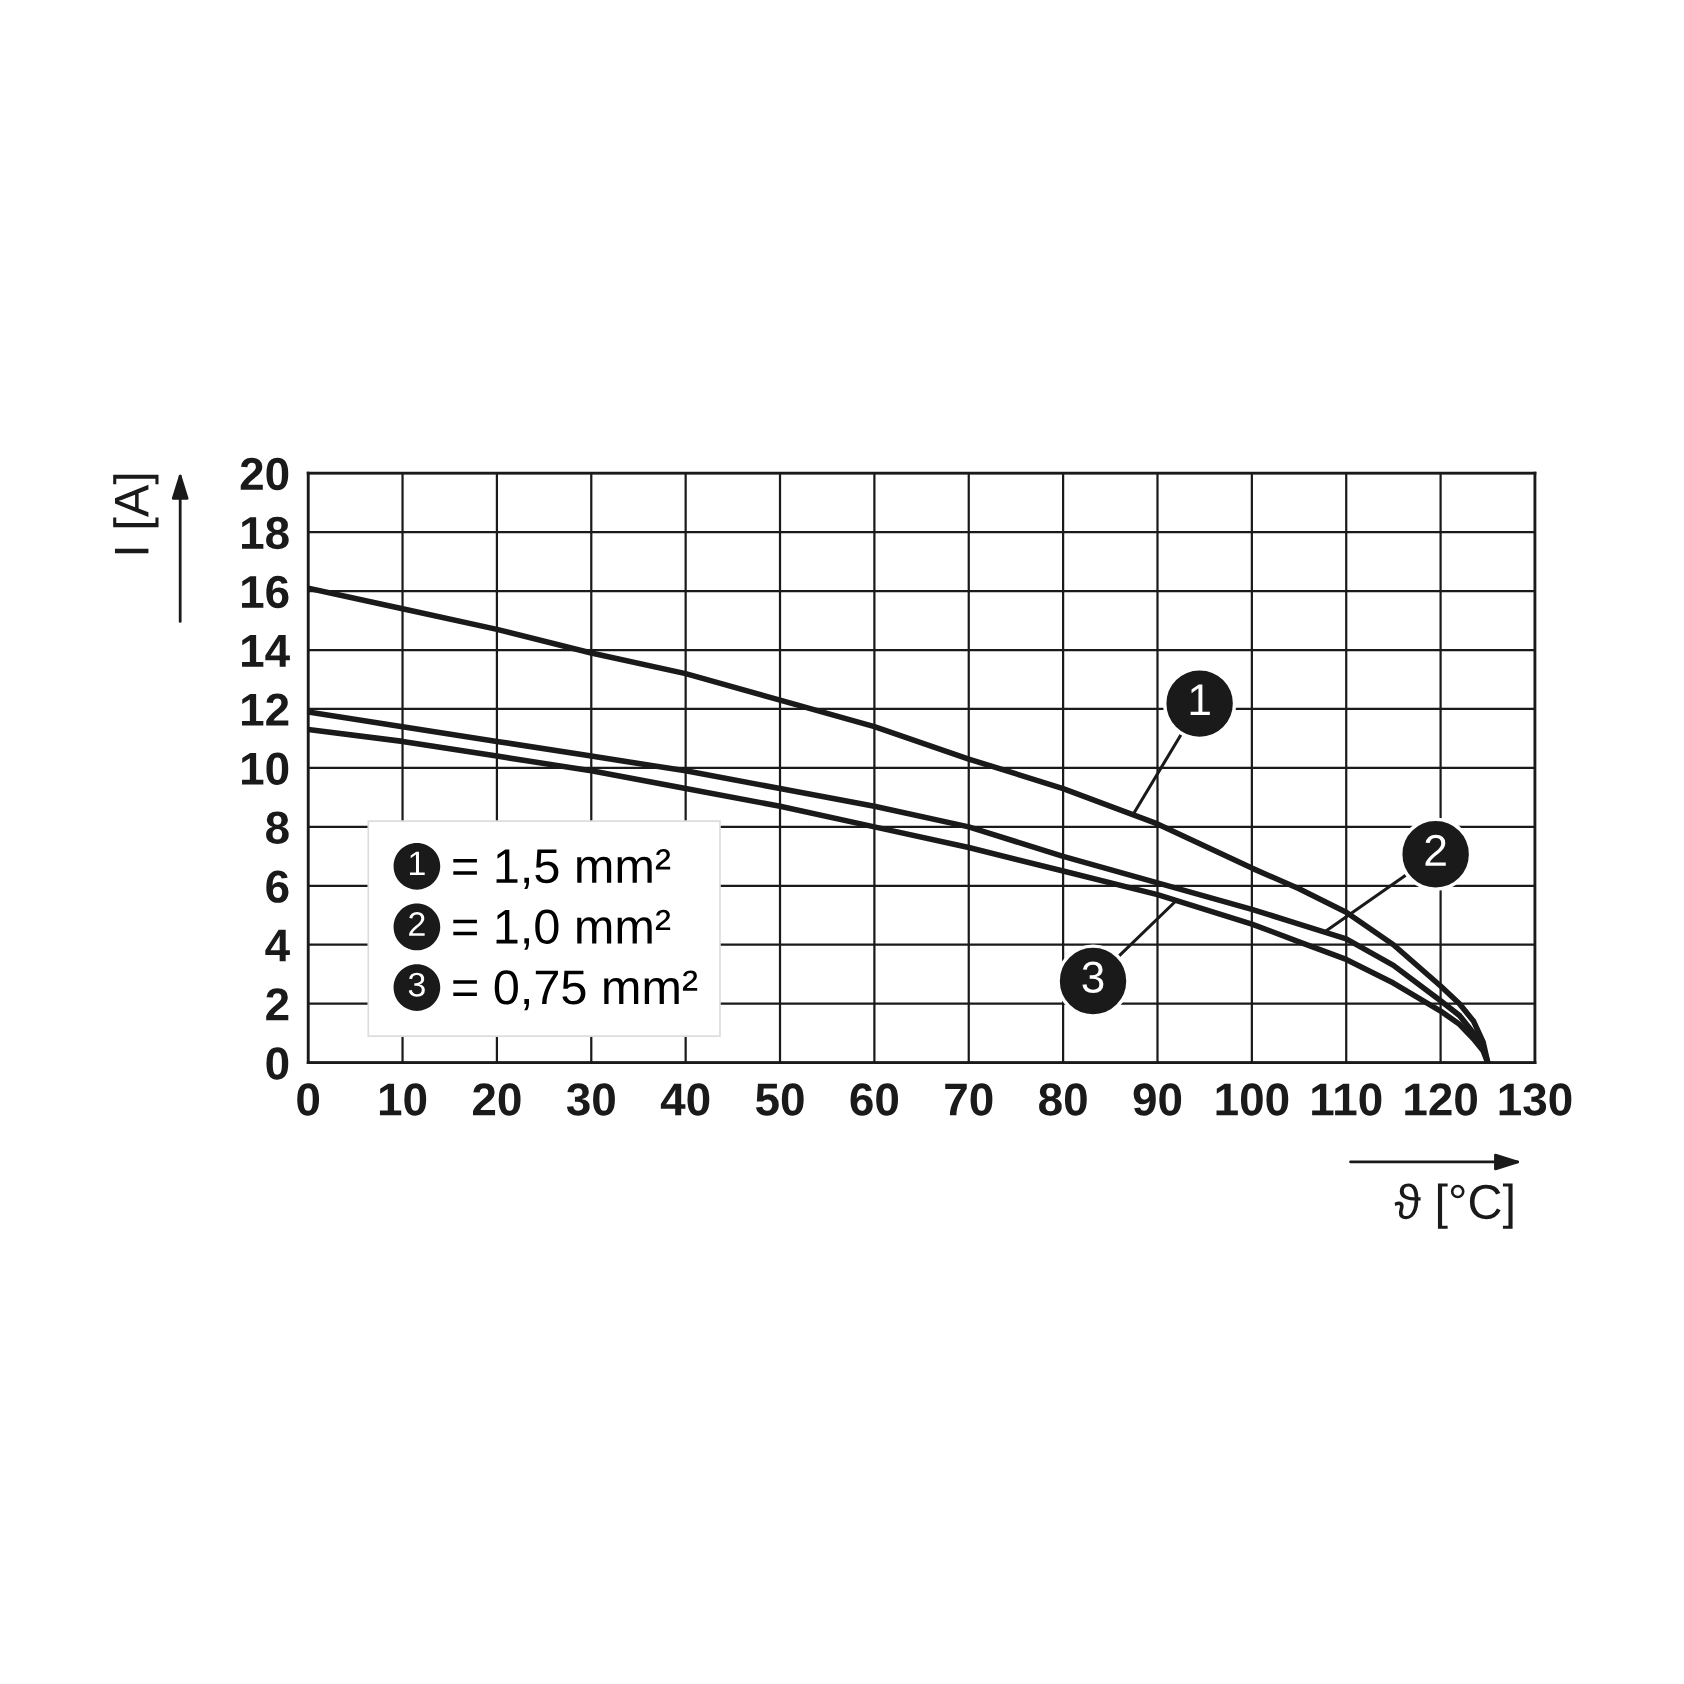 Image resolution: width=1684 pixels, height=1684 pixels. I want to click on x-tick-label: 50, so click(779, 1099).